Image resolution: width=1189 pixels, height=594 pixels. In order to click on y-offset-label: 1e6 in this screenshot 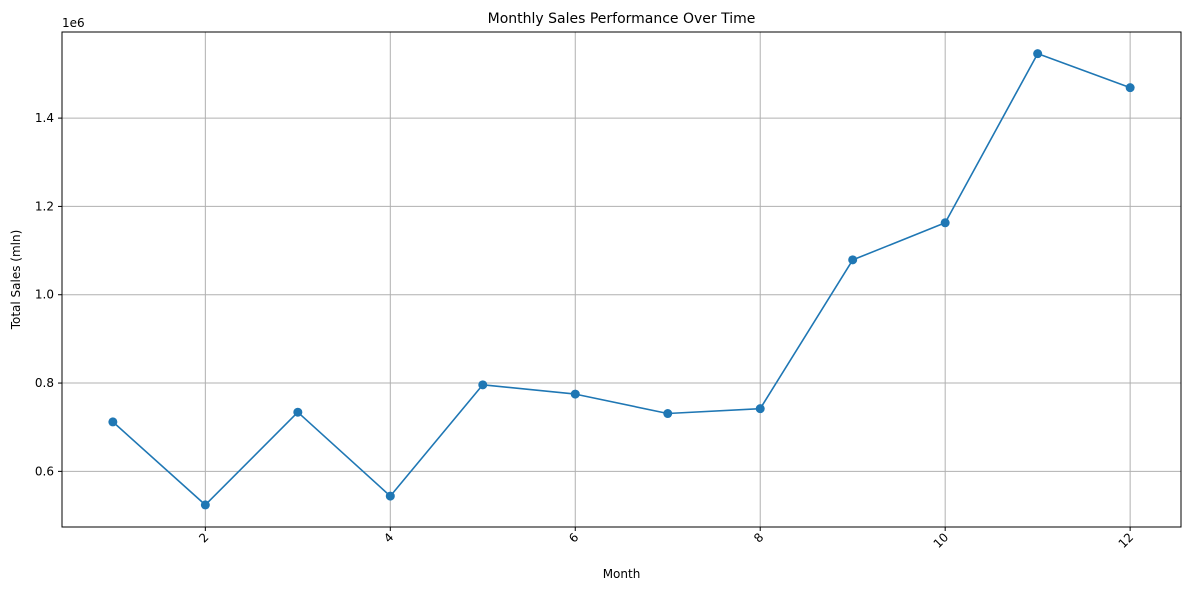, I will do `click(73, 23)`.